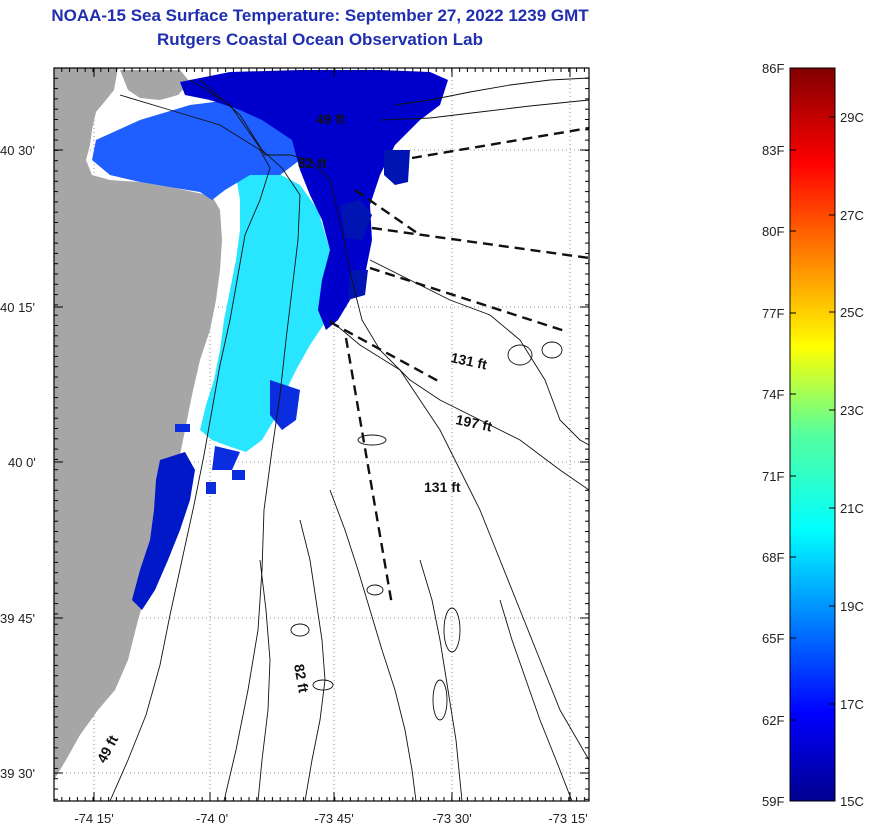 The image size is (872, 832). I want to click on colorbar-f-label: 80F, so click(773, 231).